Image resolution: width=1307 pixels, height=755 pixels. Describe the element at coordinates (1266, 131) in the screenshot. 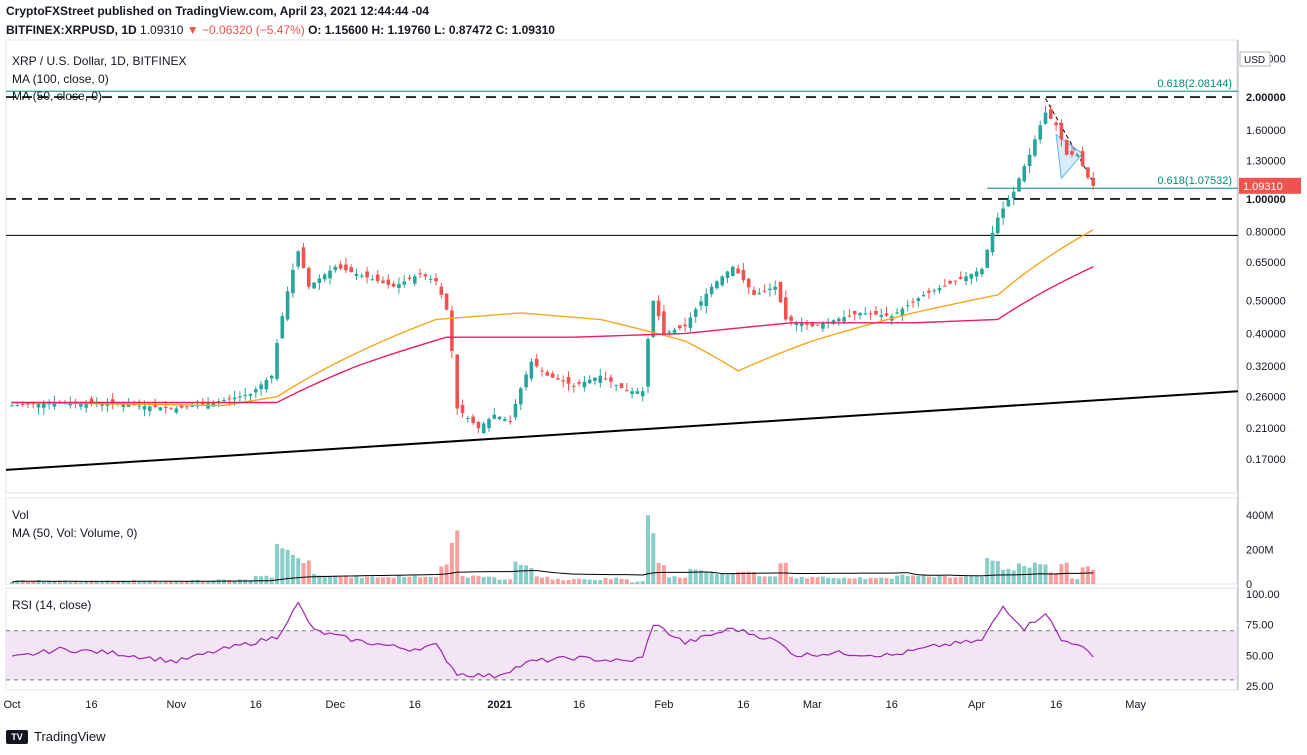

I see `price-tick-label: 1.60000` at that location.